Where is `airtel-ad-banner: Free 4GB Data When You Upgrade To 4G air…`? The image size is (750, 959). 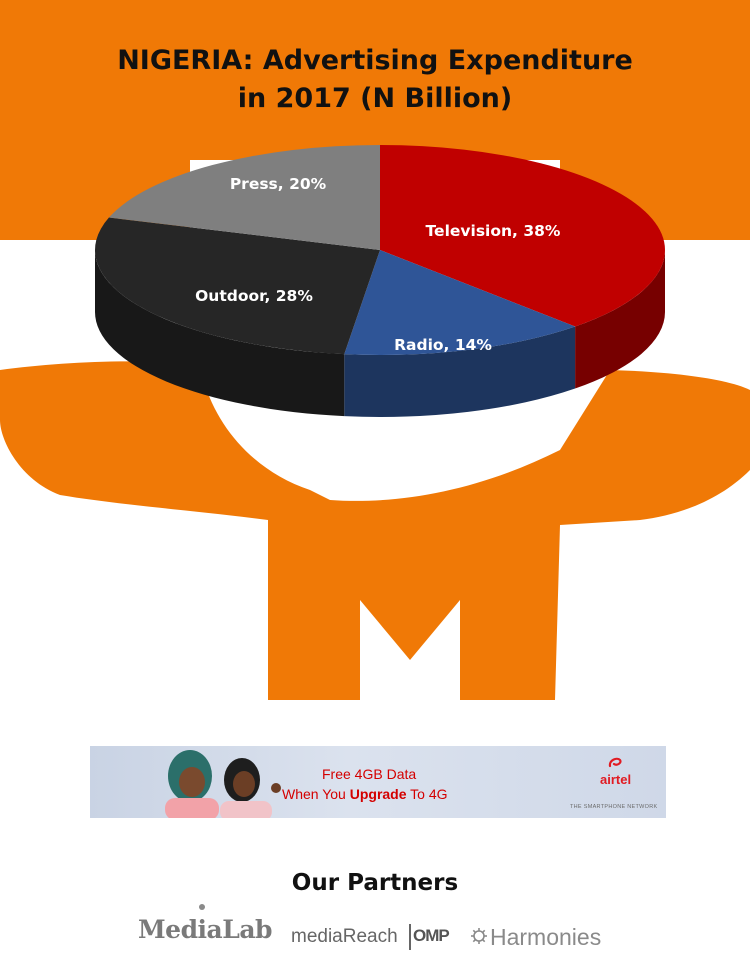 airtel-ad-banner: Free 4GB Data When You Upgrade To 4G air… is located at coordinates (378, 782).